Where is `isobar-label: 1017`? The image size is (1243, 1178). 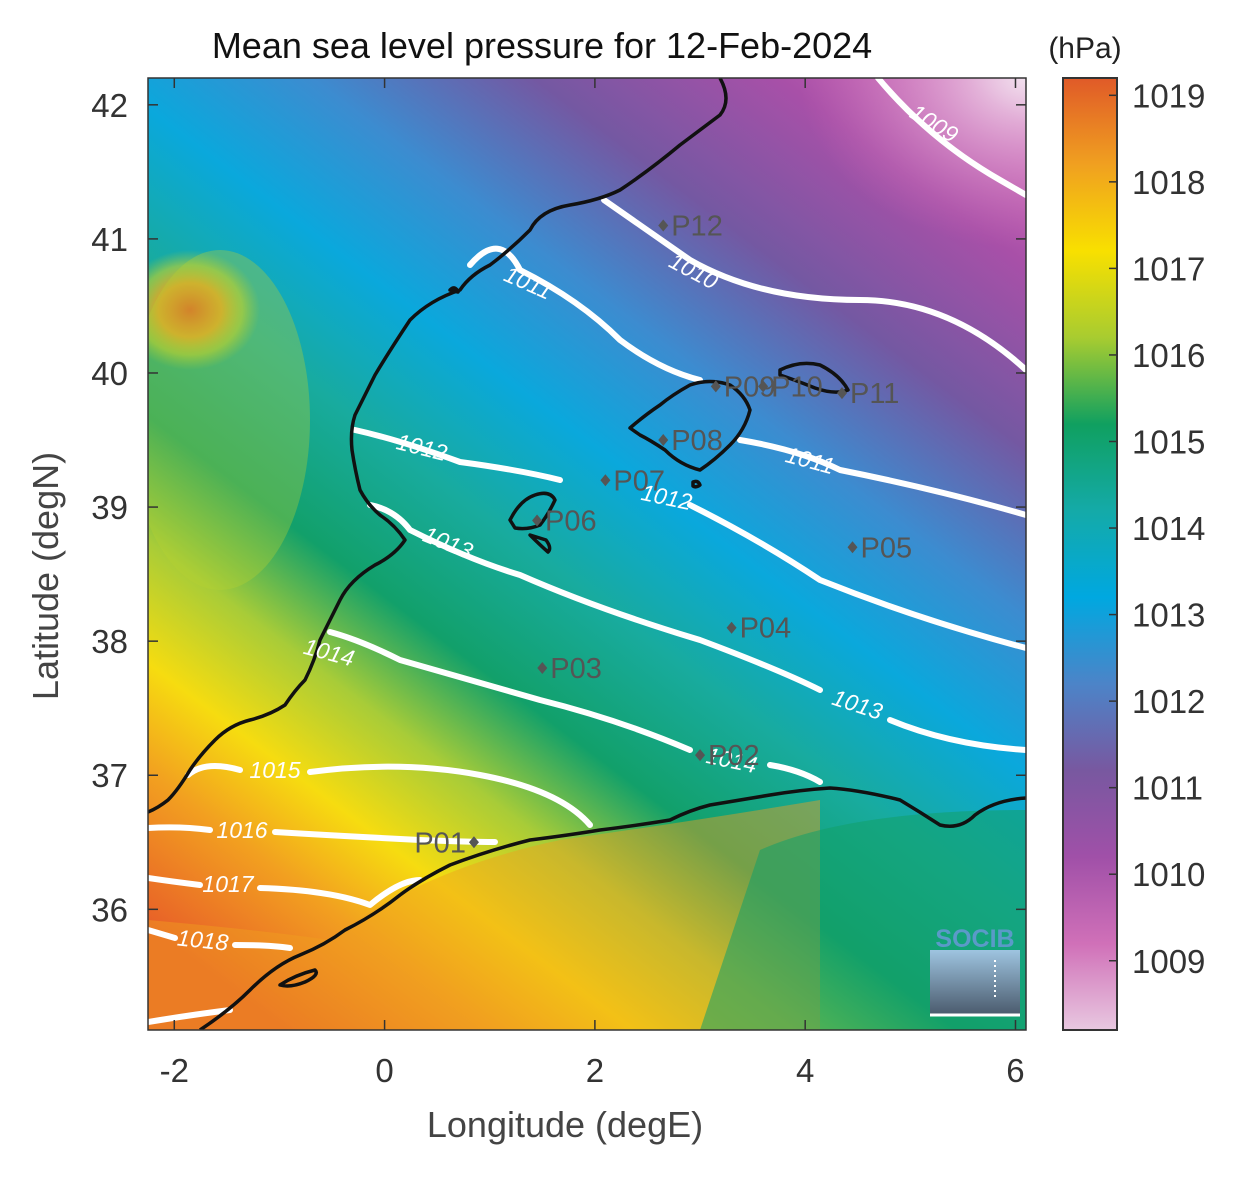
isobar-label: 1017 is located at coordinates (228, 884).